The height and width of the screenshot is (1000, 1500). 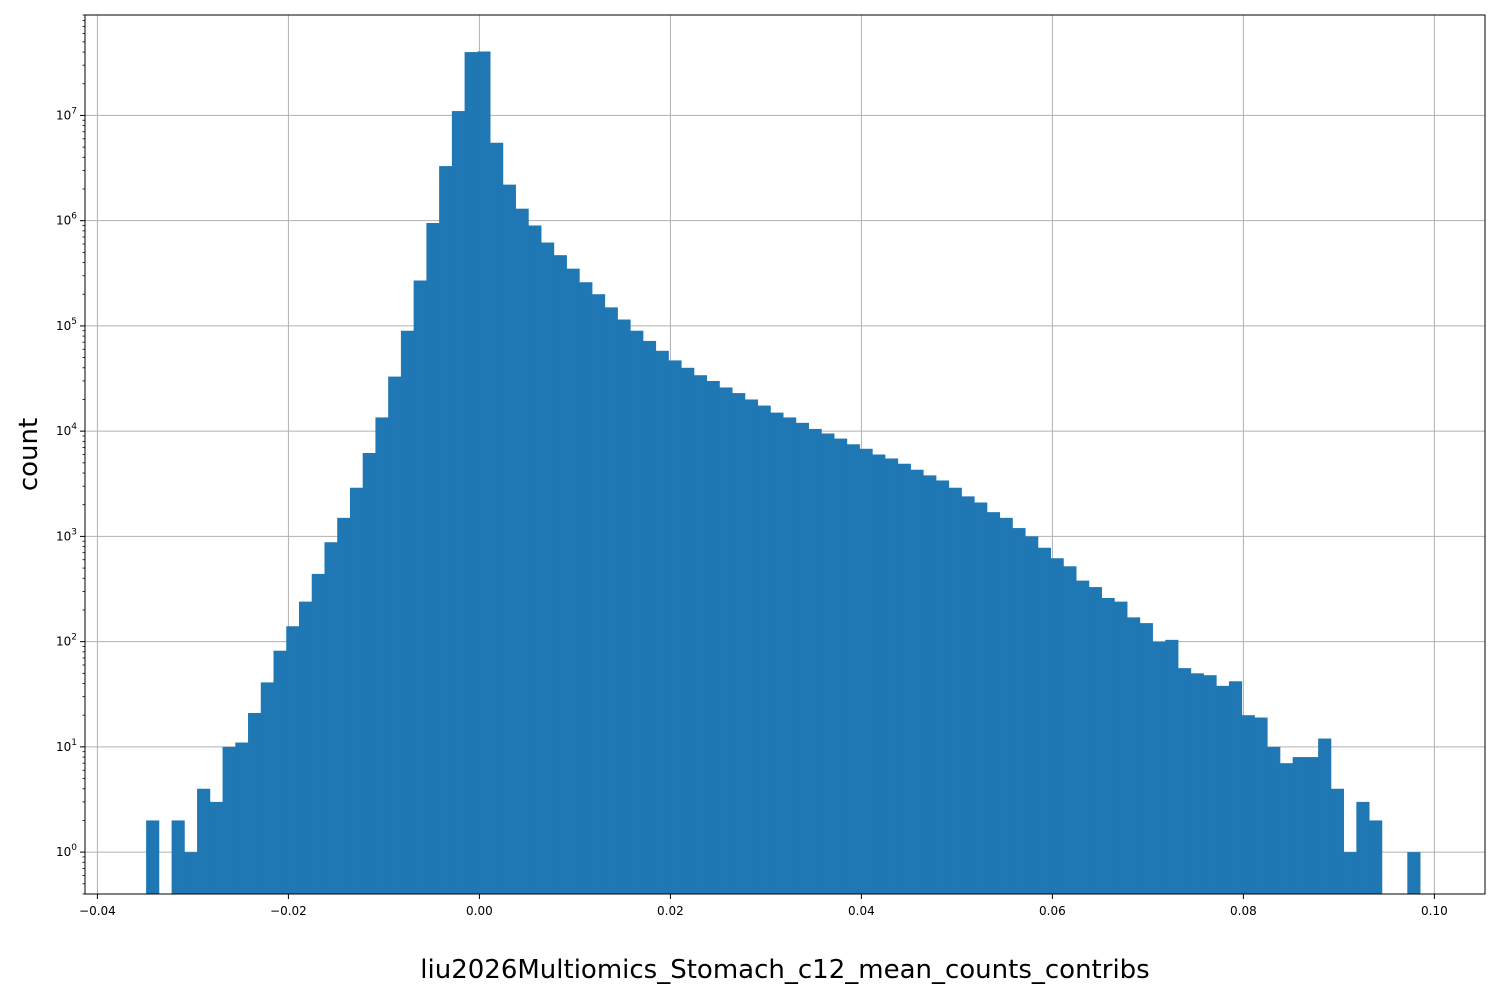 I want to click on y-tick-label: 10⁶, so click(x=66, y=220).